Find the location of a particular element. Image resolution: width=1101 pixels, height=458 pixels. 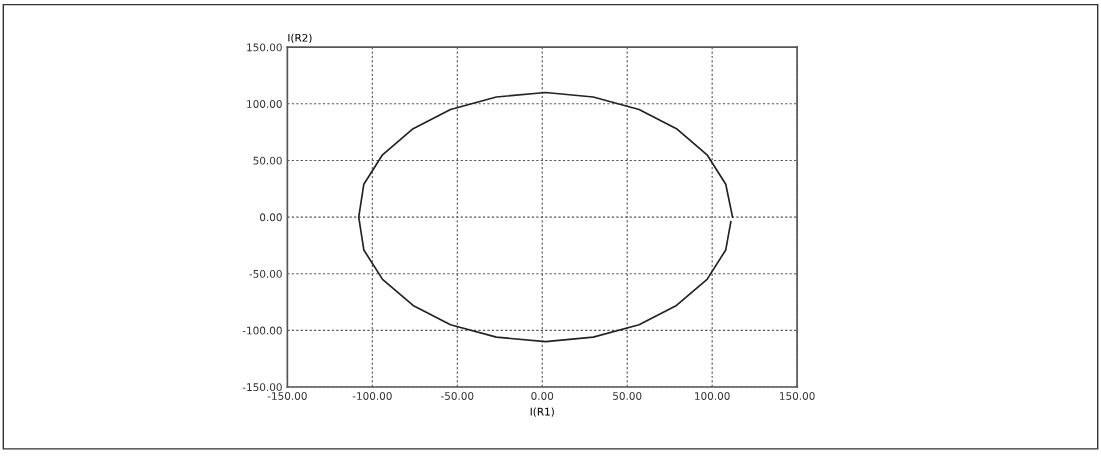

y-tick-label: -100.00 is located at coordinates (262, 330).